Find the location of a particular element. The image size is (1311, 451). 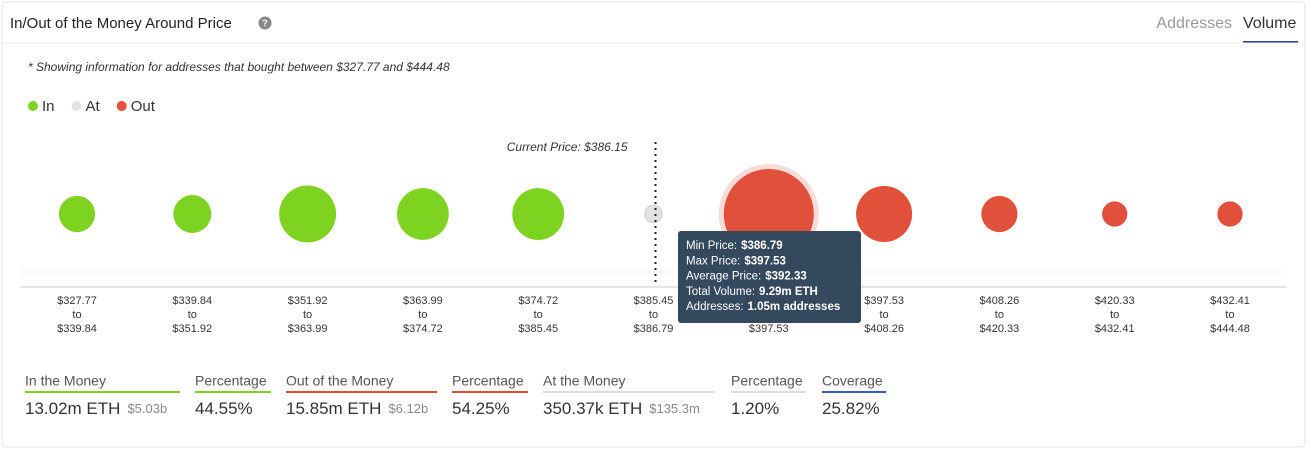

widget-title: In/Out of the Money Around Price is located at coordinates (121, 23).